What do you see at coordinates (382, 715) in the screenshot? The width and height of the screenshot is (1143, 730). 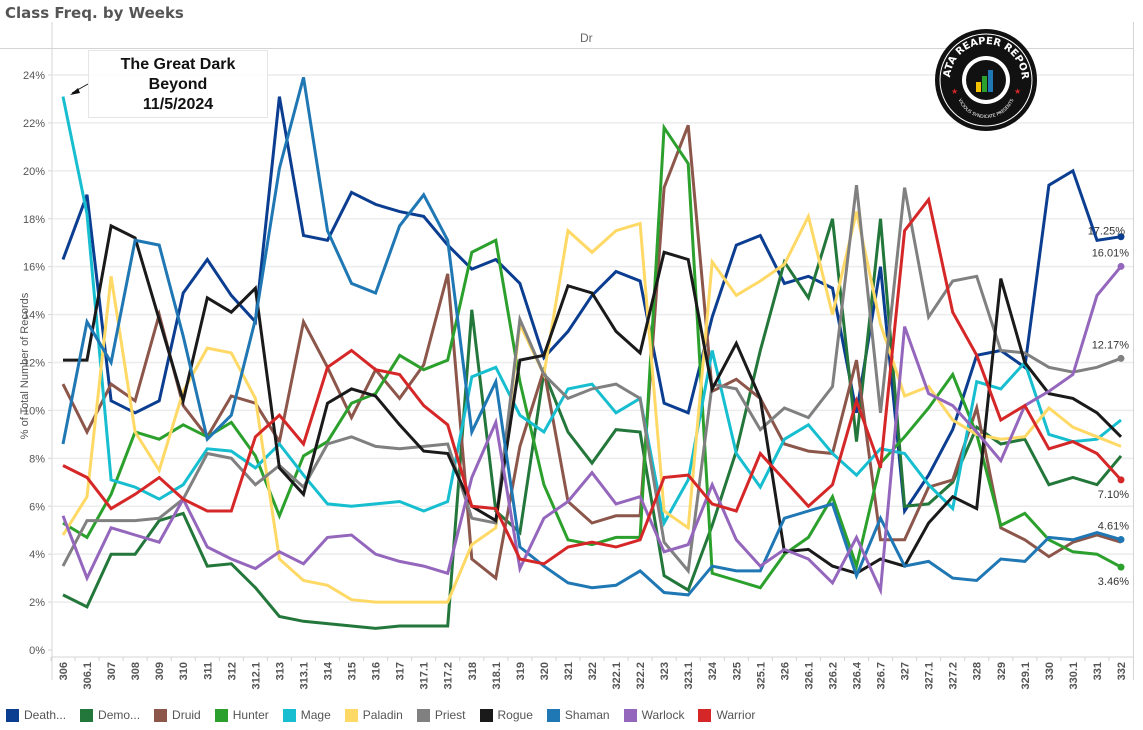 I see `legend-label: Paladin` at bounding box center [382, 715].